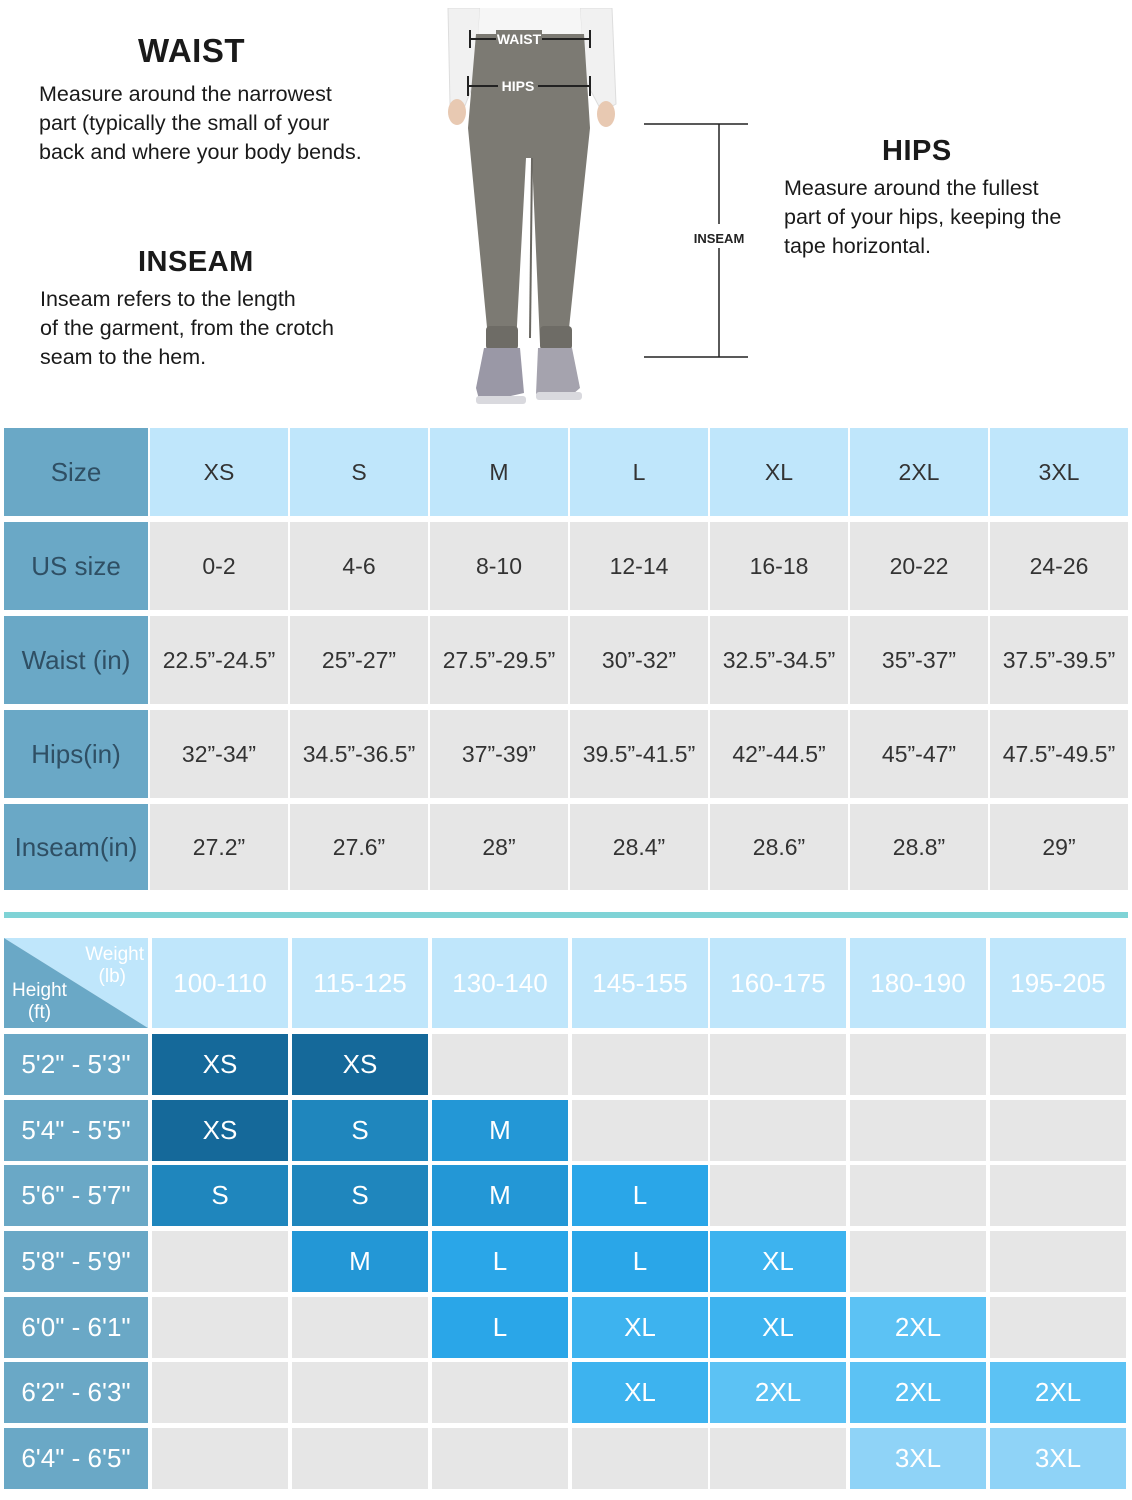  What do you see at coordinates (779, 472) in the screenshot?
I see `size-table-cell: XL` at bounding box center [779, 472].